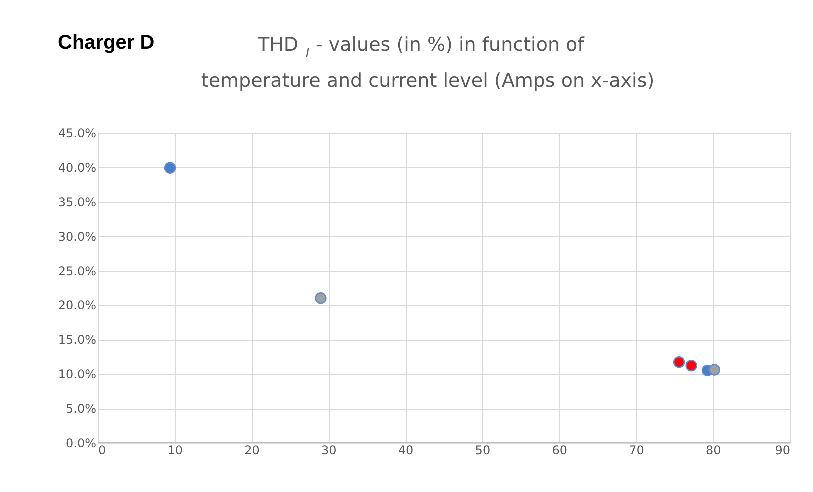 The width and height of the screenshot is (813, 492). Describe the element at coordinates (77, 375) in the screenshot. I see `y-tick-label: 10.0%` at that location.